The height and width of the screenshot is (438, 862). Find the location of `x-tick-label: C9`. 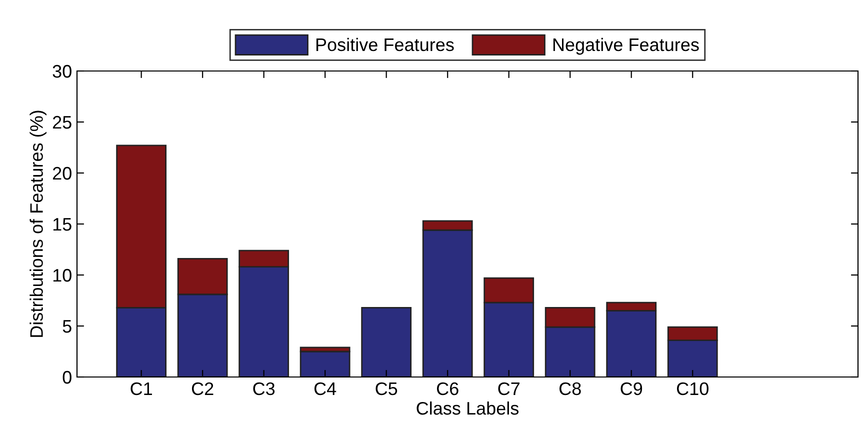

x-tick-label: C9 is located at coordinates (631, 389).